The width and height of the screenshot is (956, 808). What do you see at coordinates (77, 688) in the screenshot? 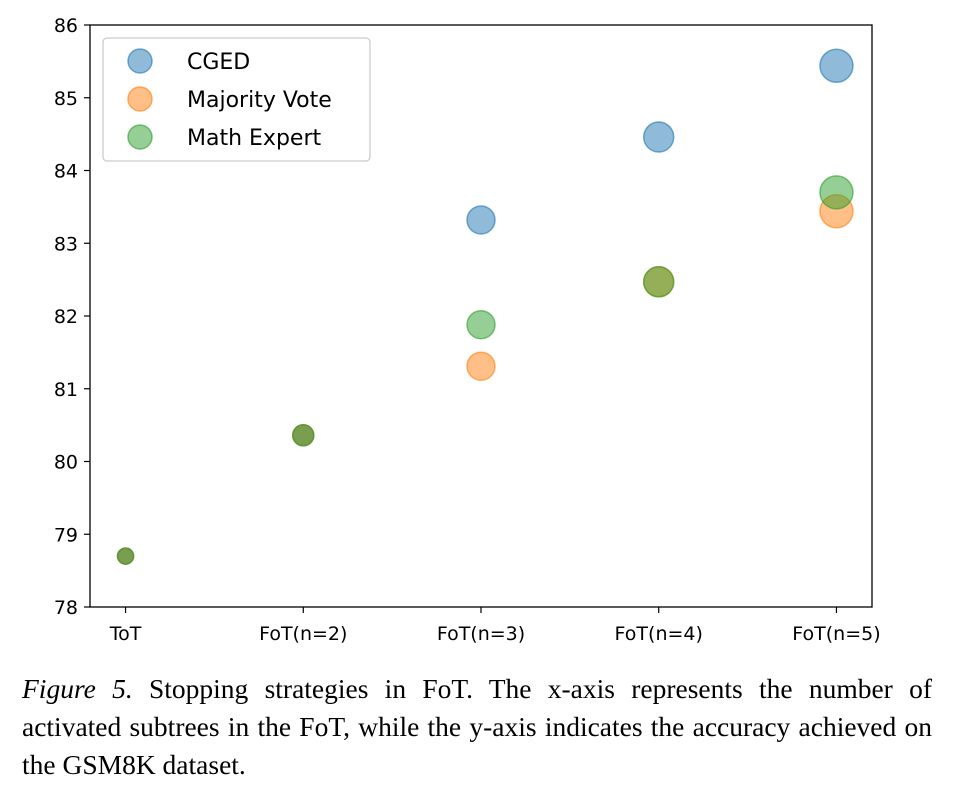
I see `caption-label: Figure 5.` at bounding box center [77, 688].